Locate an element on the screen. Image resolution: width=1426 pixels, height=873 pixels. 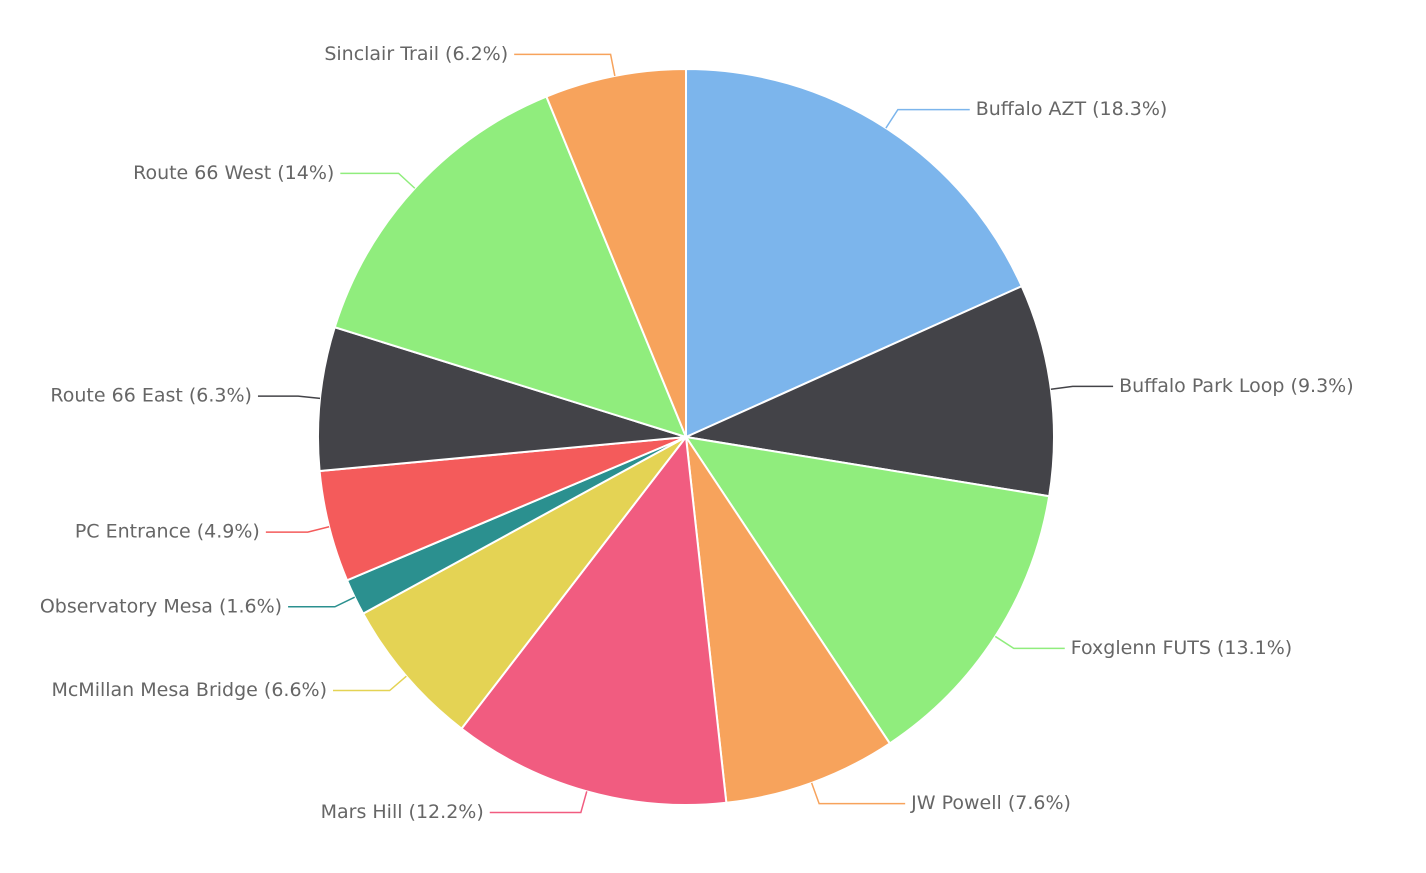
connector-jw-powell is located at coordinates (858, 793).